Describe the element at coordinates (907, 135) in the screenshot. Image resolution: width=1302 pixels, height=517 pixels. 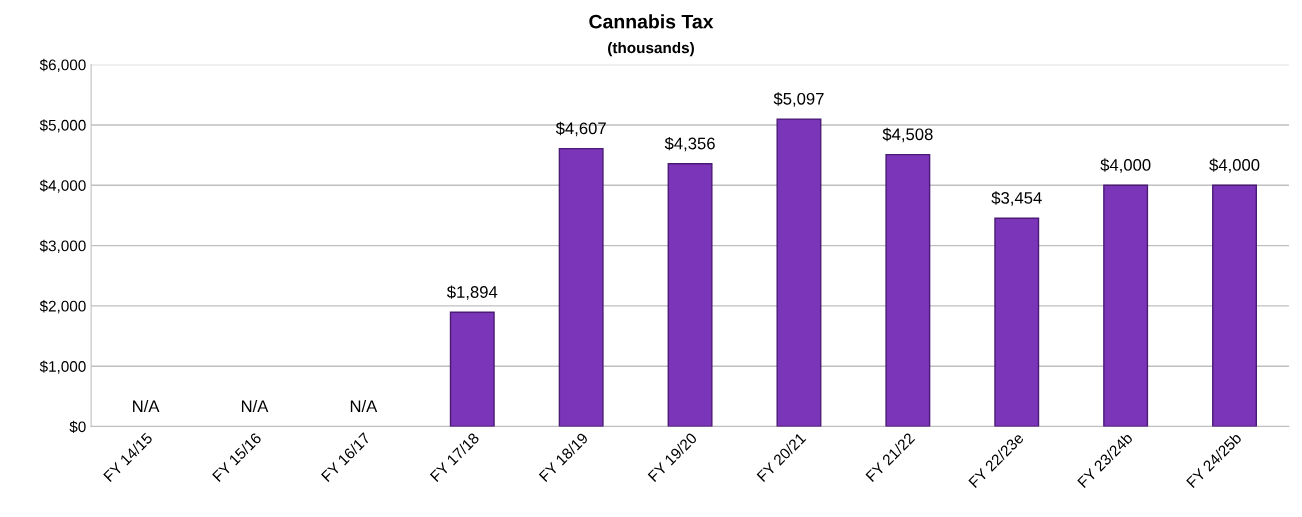
I see `data-label: $4,508` at that location.